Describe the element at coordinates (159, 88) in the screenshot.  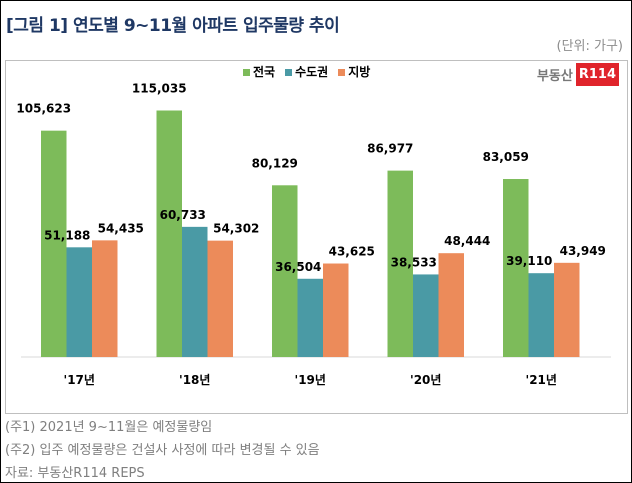
I see `data-label: 115,035` at that location.